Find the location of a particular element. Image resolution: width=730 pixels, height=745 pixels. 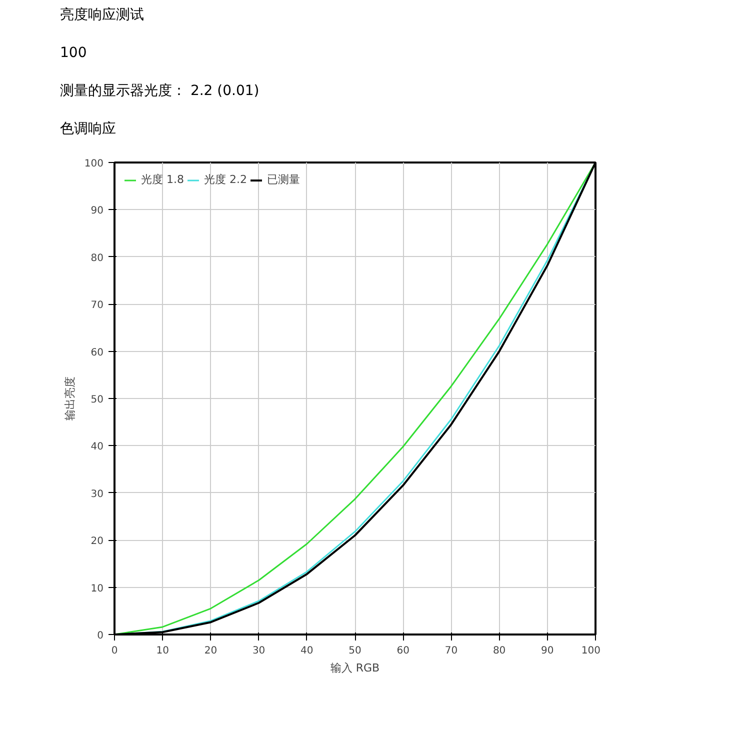

text: 测量的显示器光度： 2.2 (0.01) is located at coordinates (160, 91).